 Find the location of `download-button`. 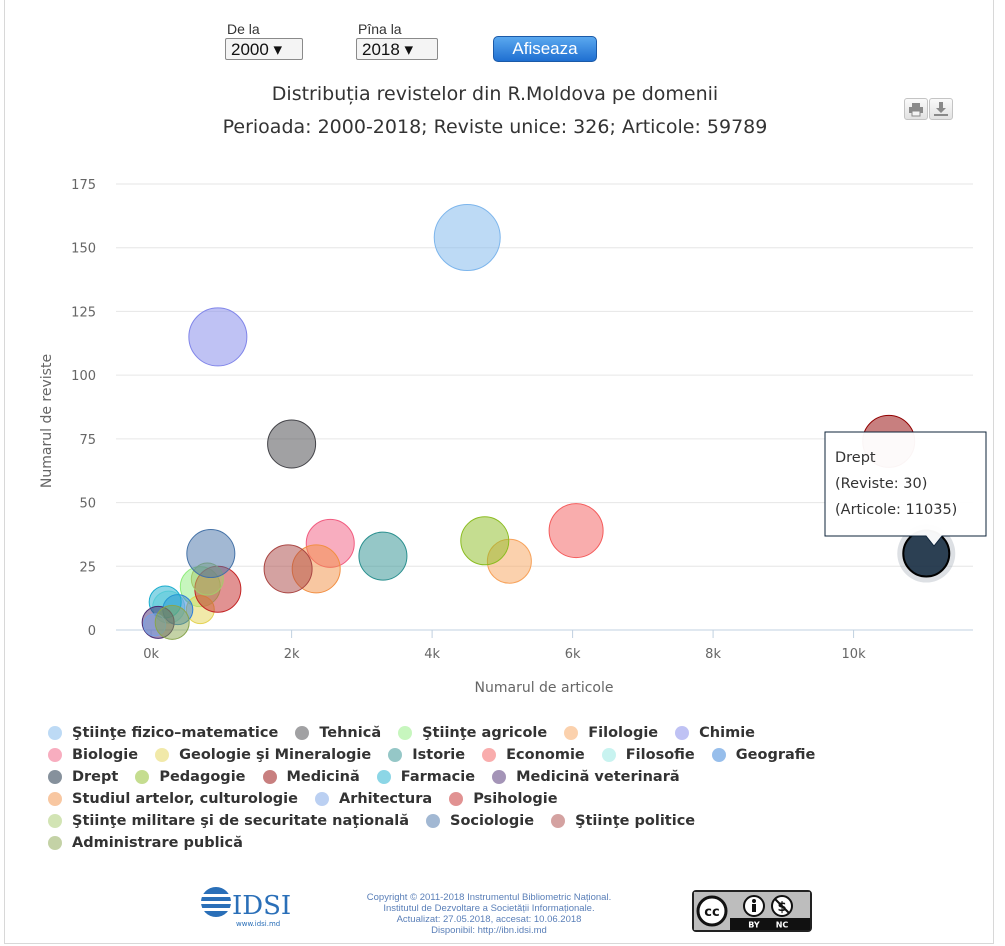

download-button is located at coordinates (941, 109).